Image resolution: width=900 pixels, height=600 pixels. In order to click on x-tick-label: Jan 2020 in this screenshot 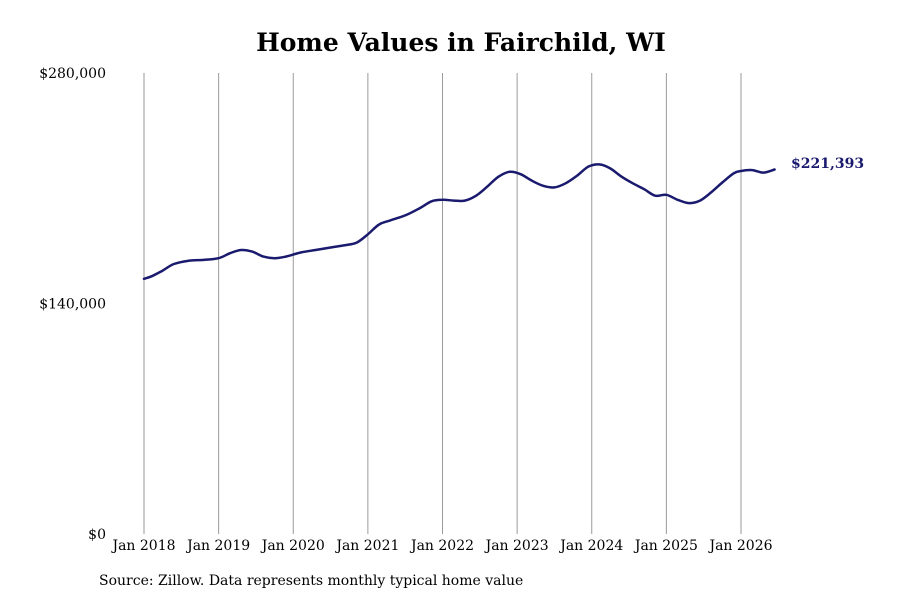, I will do `click(292, 546)`.